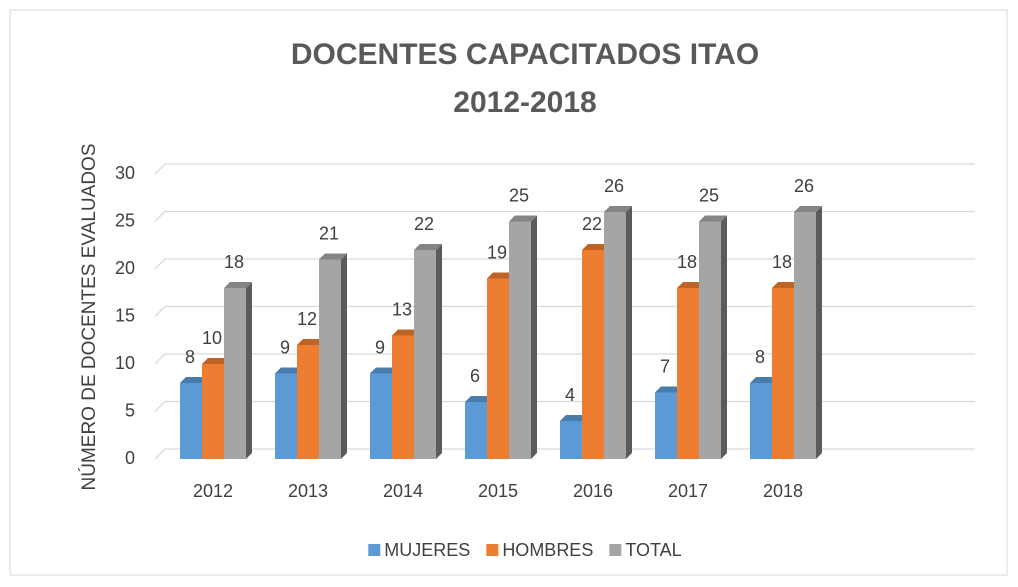  I want to click on x-tick-label: 2012, so click(213, 491).